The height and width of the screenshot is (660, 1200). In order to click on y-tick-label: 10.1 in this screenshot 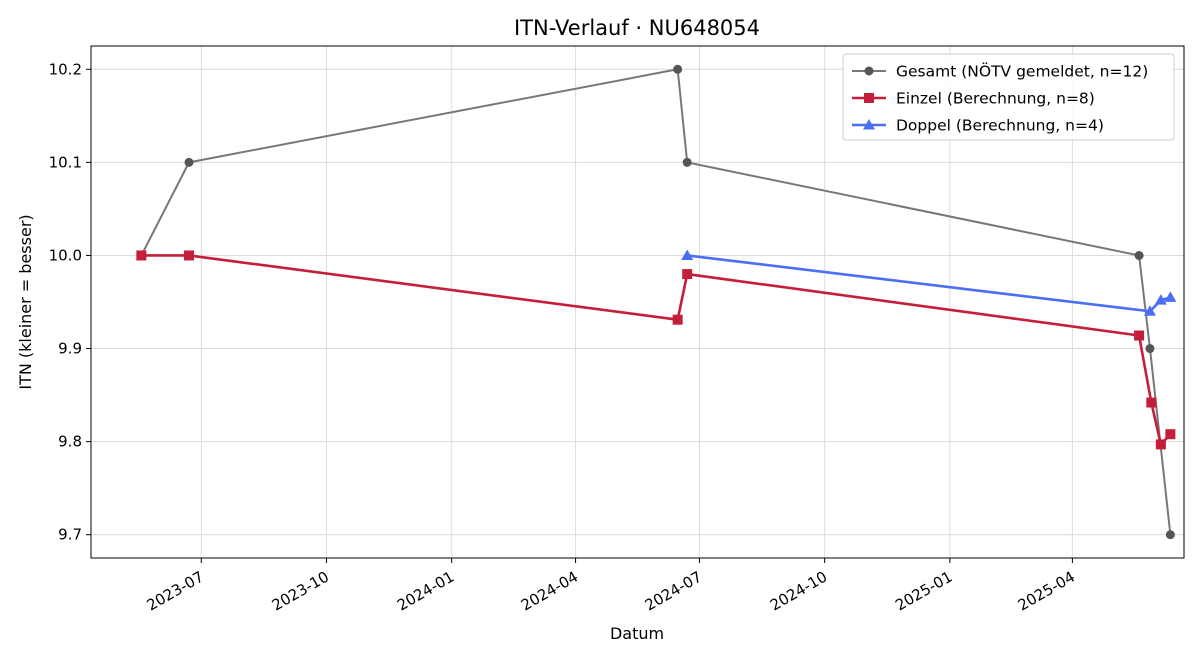, I will do `click(65, 162)`.